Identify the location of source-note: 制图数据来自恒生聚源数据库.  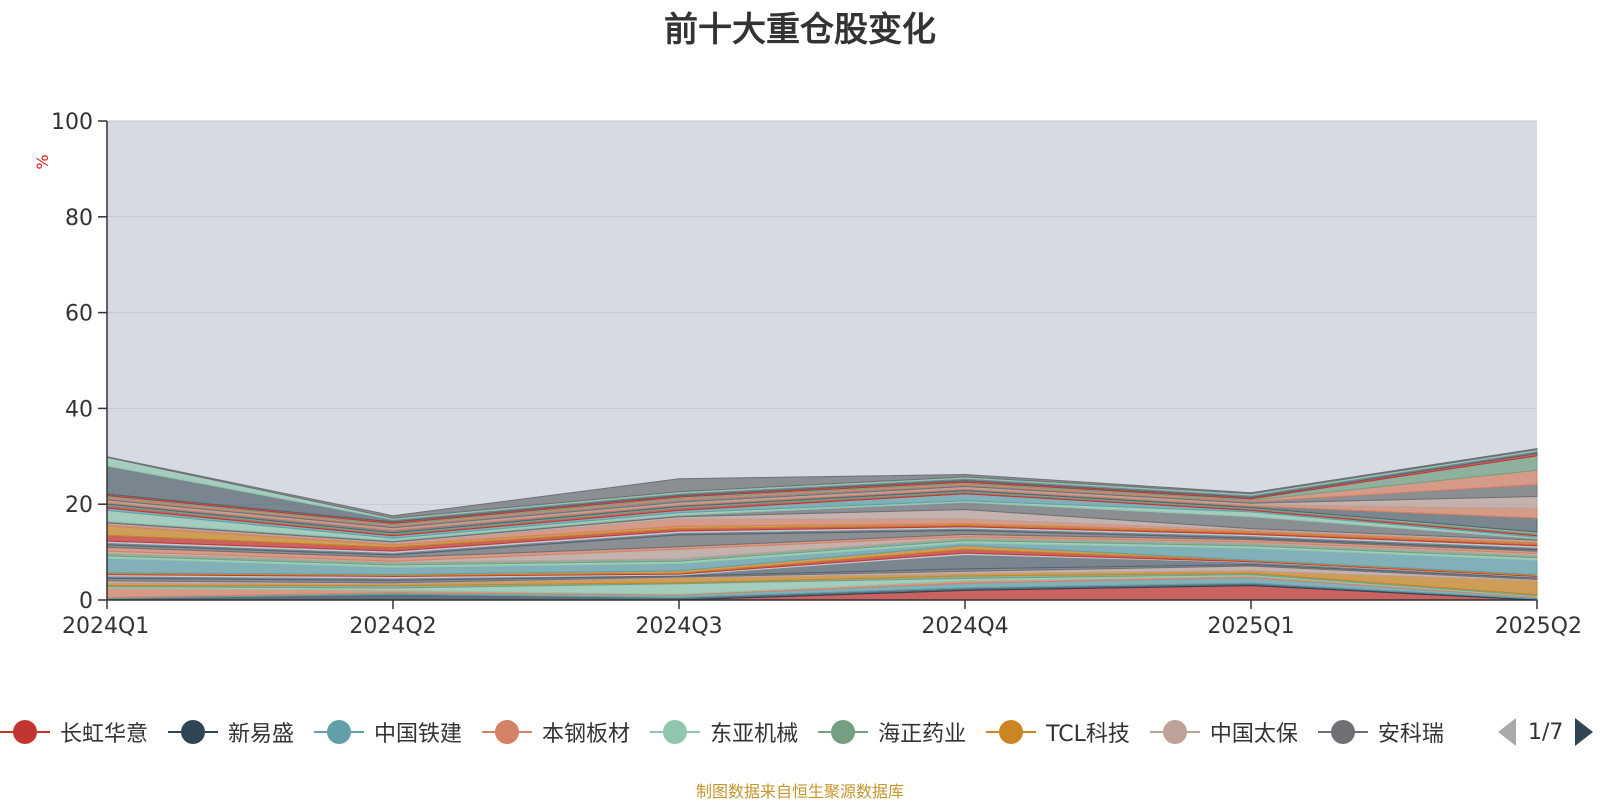
(799, 791).